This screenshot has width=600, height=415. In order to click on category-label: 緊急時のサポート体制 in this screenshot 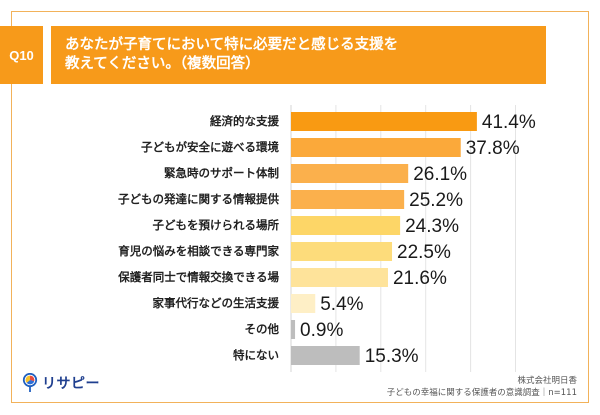, I will do `click(221, 173)`.